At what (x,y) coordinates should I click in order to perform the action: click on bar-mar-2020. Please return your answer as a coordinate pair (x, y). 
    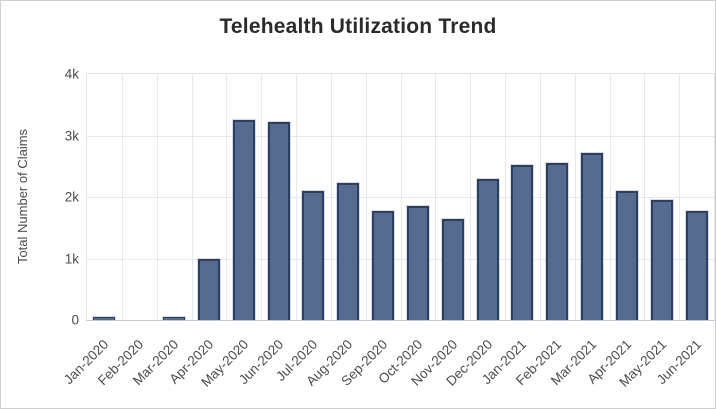
    Looking at the image, I should click on (174, 318).